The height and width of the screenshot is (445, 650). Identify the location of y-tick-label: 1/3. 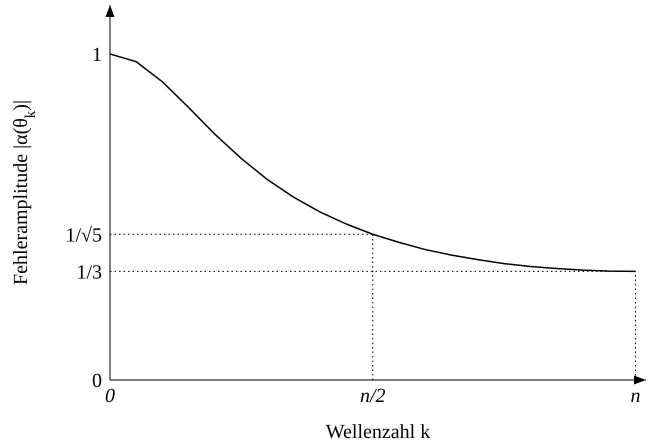
(89, 273).